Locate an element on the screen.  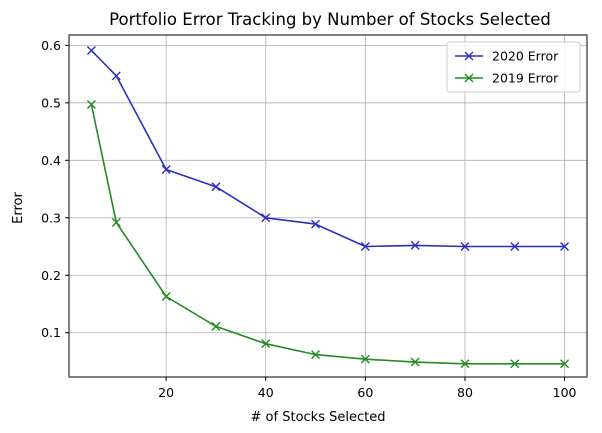
y-tick-label: 0.4 is located at coordinates (51, 160).